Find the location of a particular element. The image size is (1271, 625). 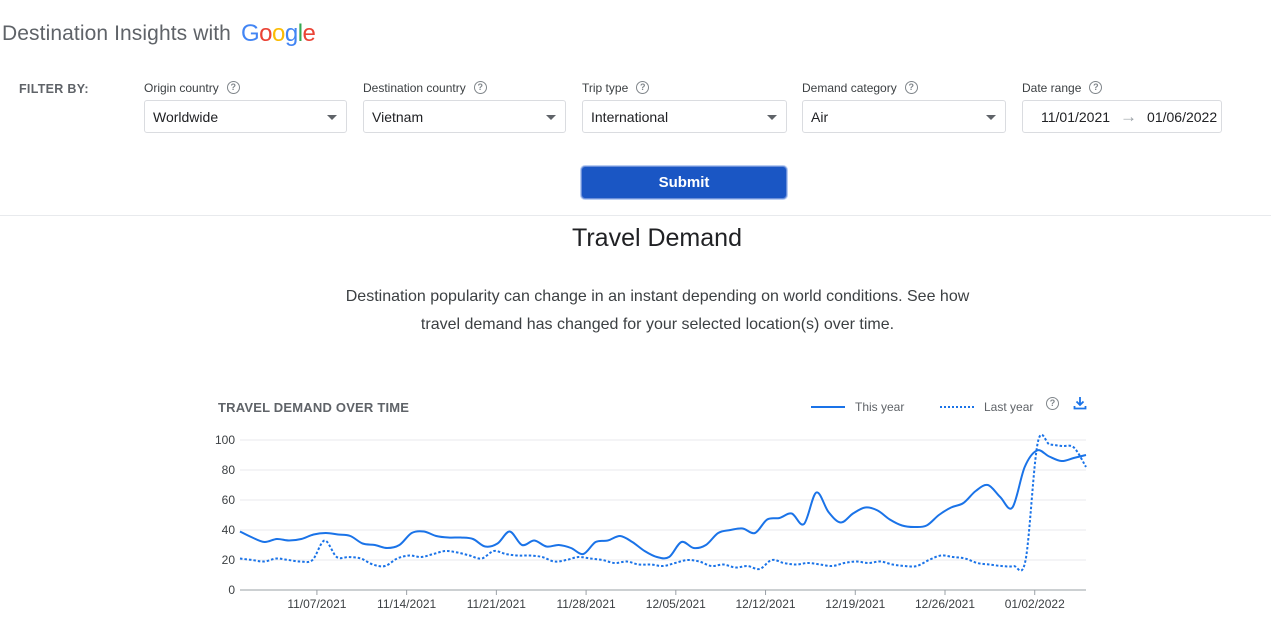

destination-country-label: Destination country is located at coordinates (414, 87).